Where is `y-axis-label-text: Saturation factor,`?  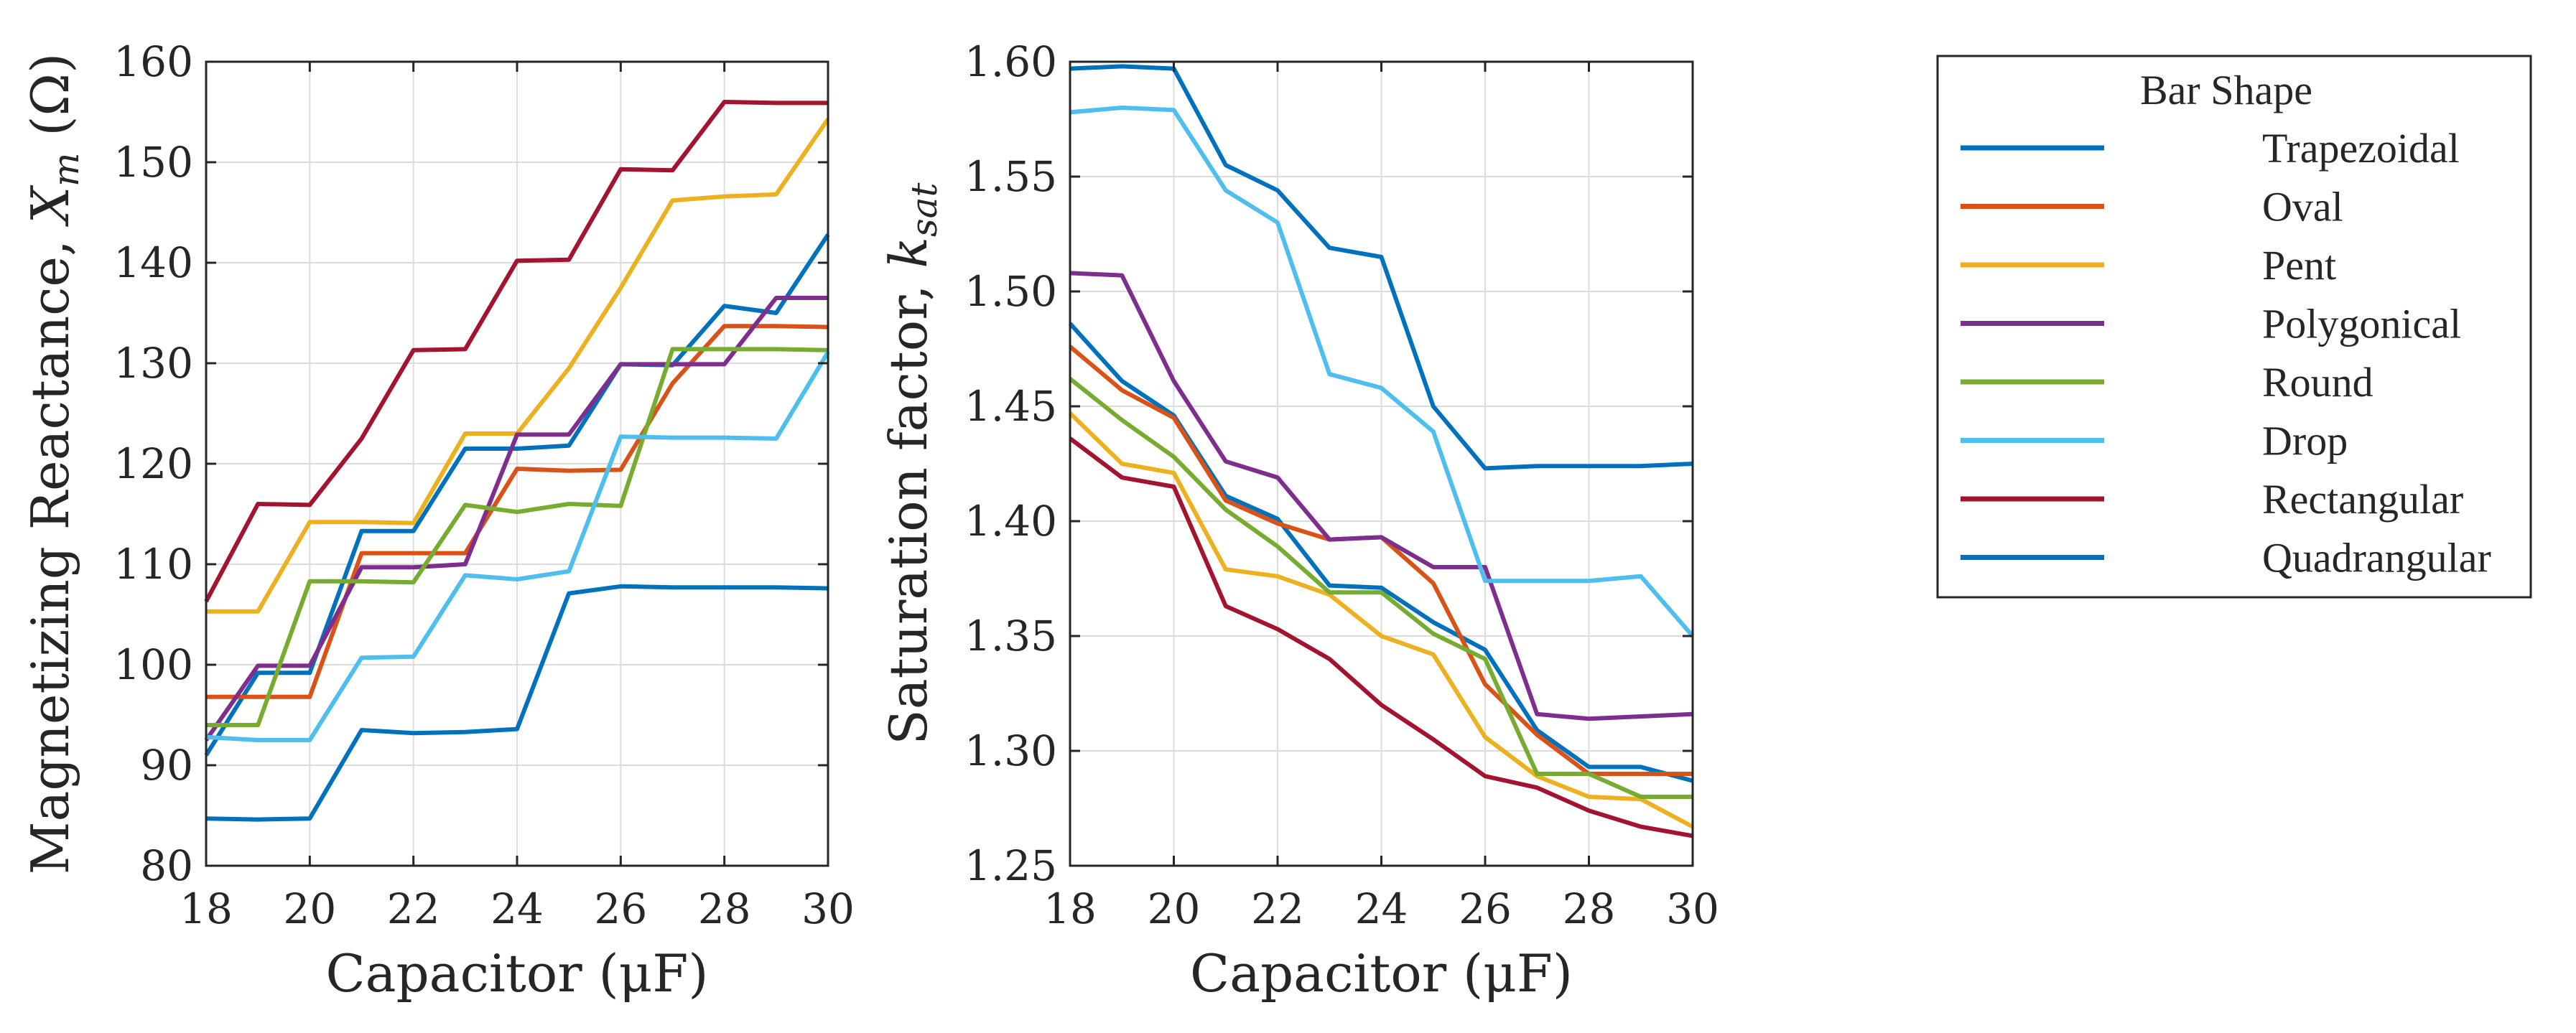 y-axis-label-text: Saturation factor, is located at coordinates (908, 507).